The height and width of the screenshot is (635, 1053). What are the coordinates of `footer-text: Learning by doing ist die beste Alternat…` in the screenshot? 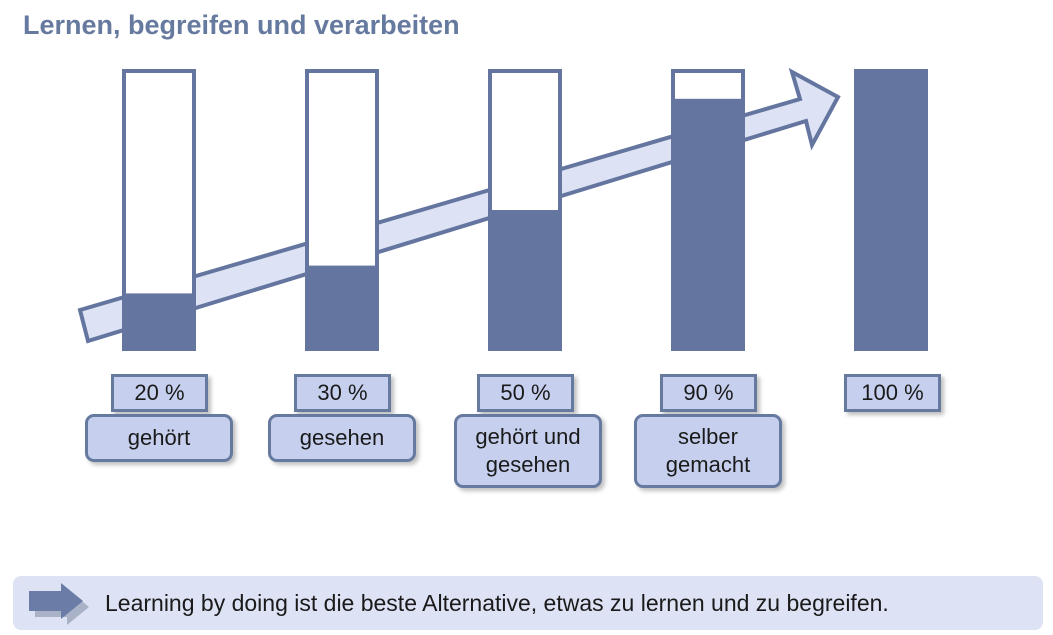 It's located at (497, 603).